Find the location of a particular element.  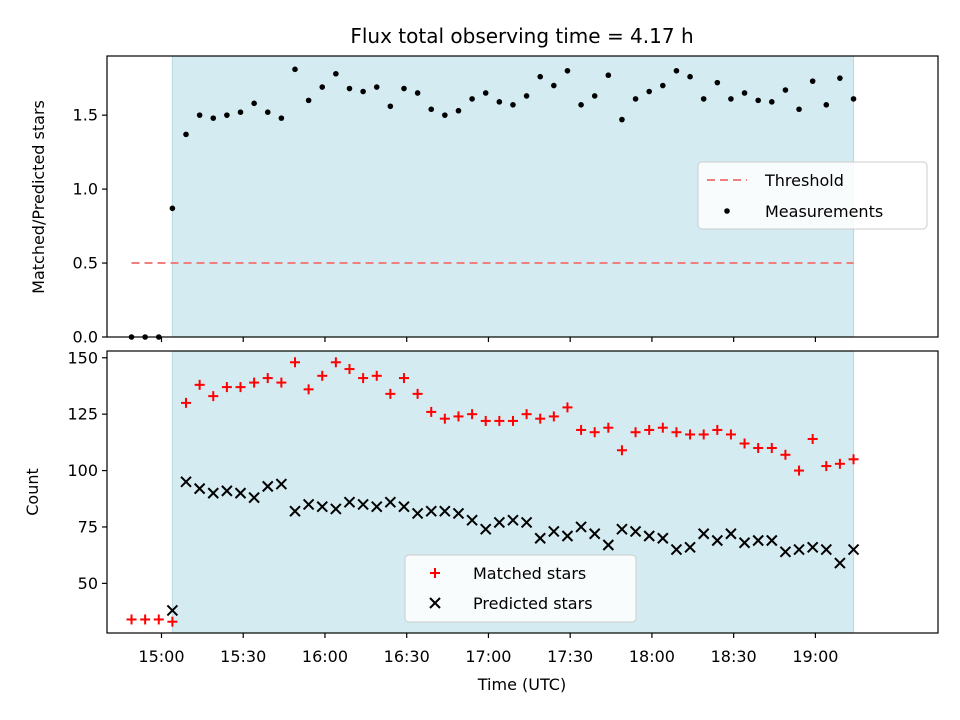

x-tick-label: 15:30 is located at coordinates (243, 656).